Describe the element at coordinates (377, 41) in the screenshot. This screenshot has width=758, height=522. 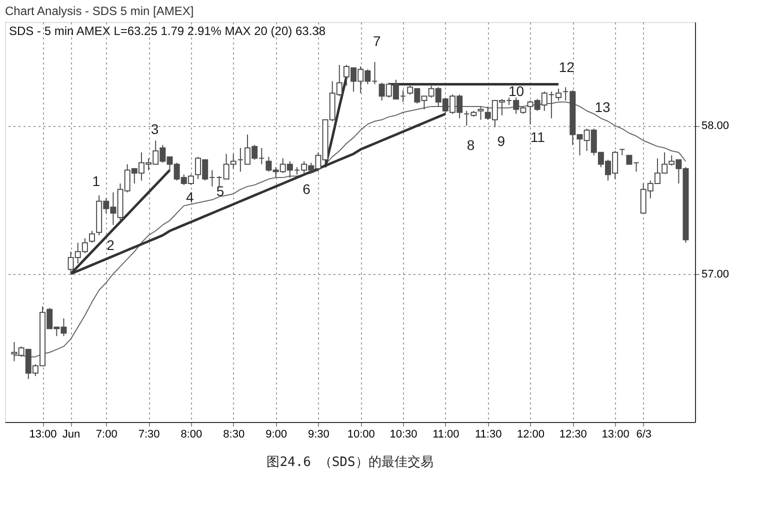
I see `annotation: 7` at that location.